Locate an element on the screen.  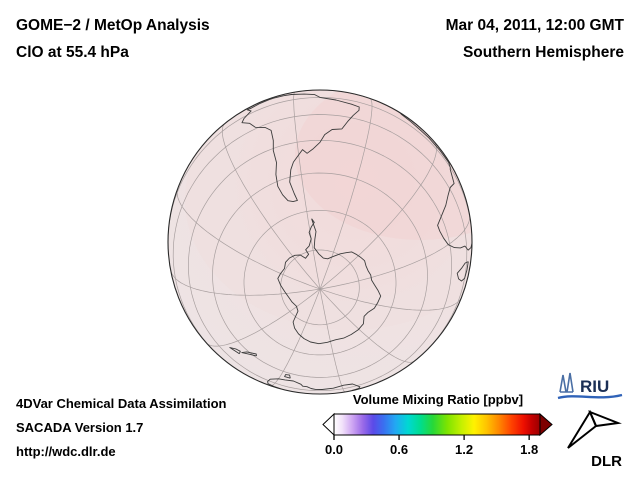
colorbar-tick-marks is located at coordinates (431, 437).